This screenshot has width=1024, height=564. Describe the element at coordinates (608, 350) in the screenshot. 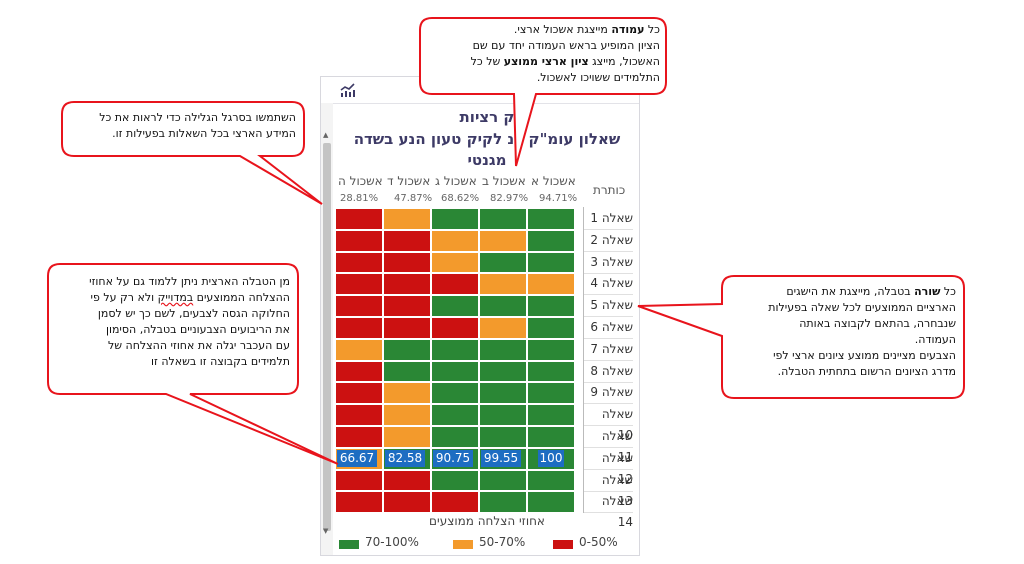

I see `row-label: שאלה 7` at that location.